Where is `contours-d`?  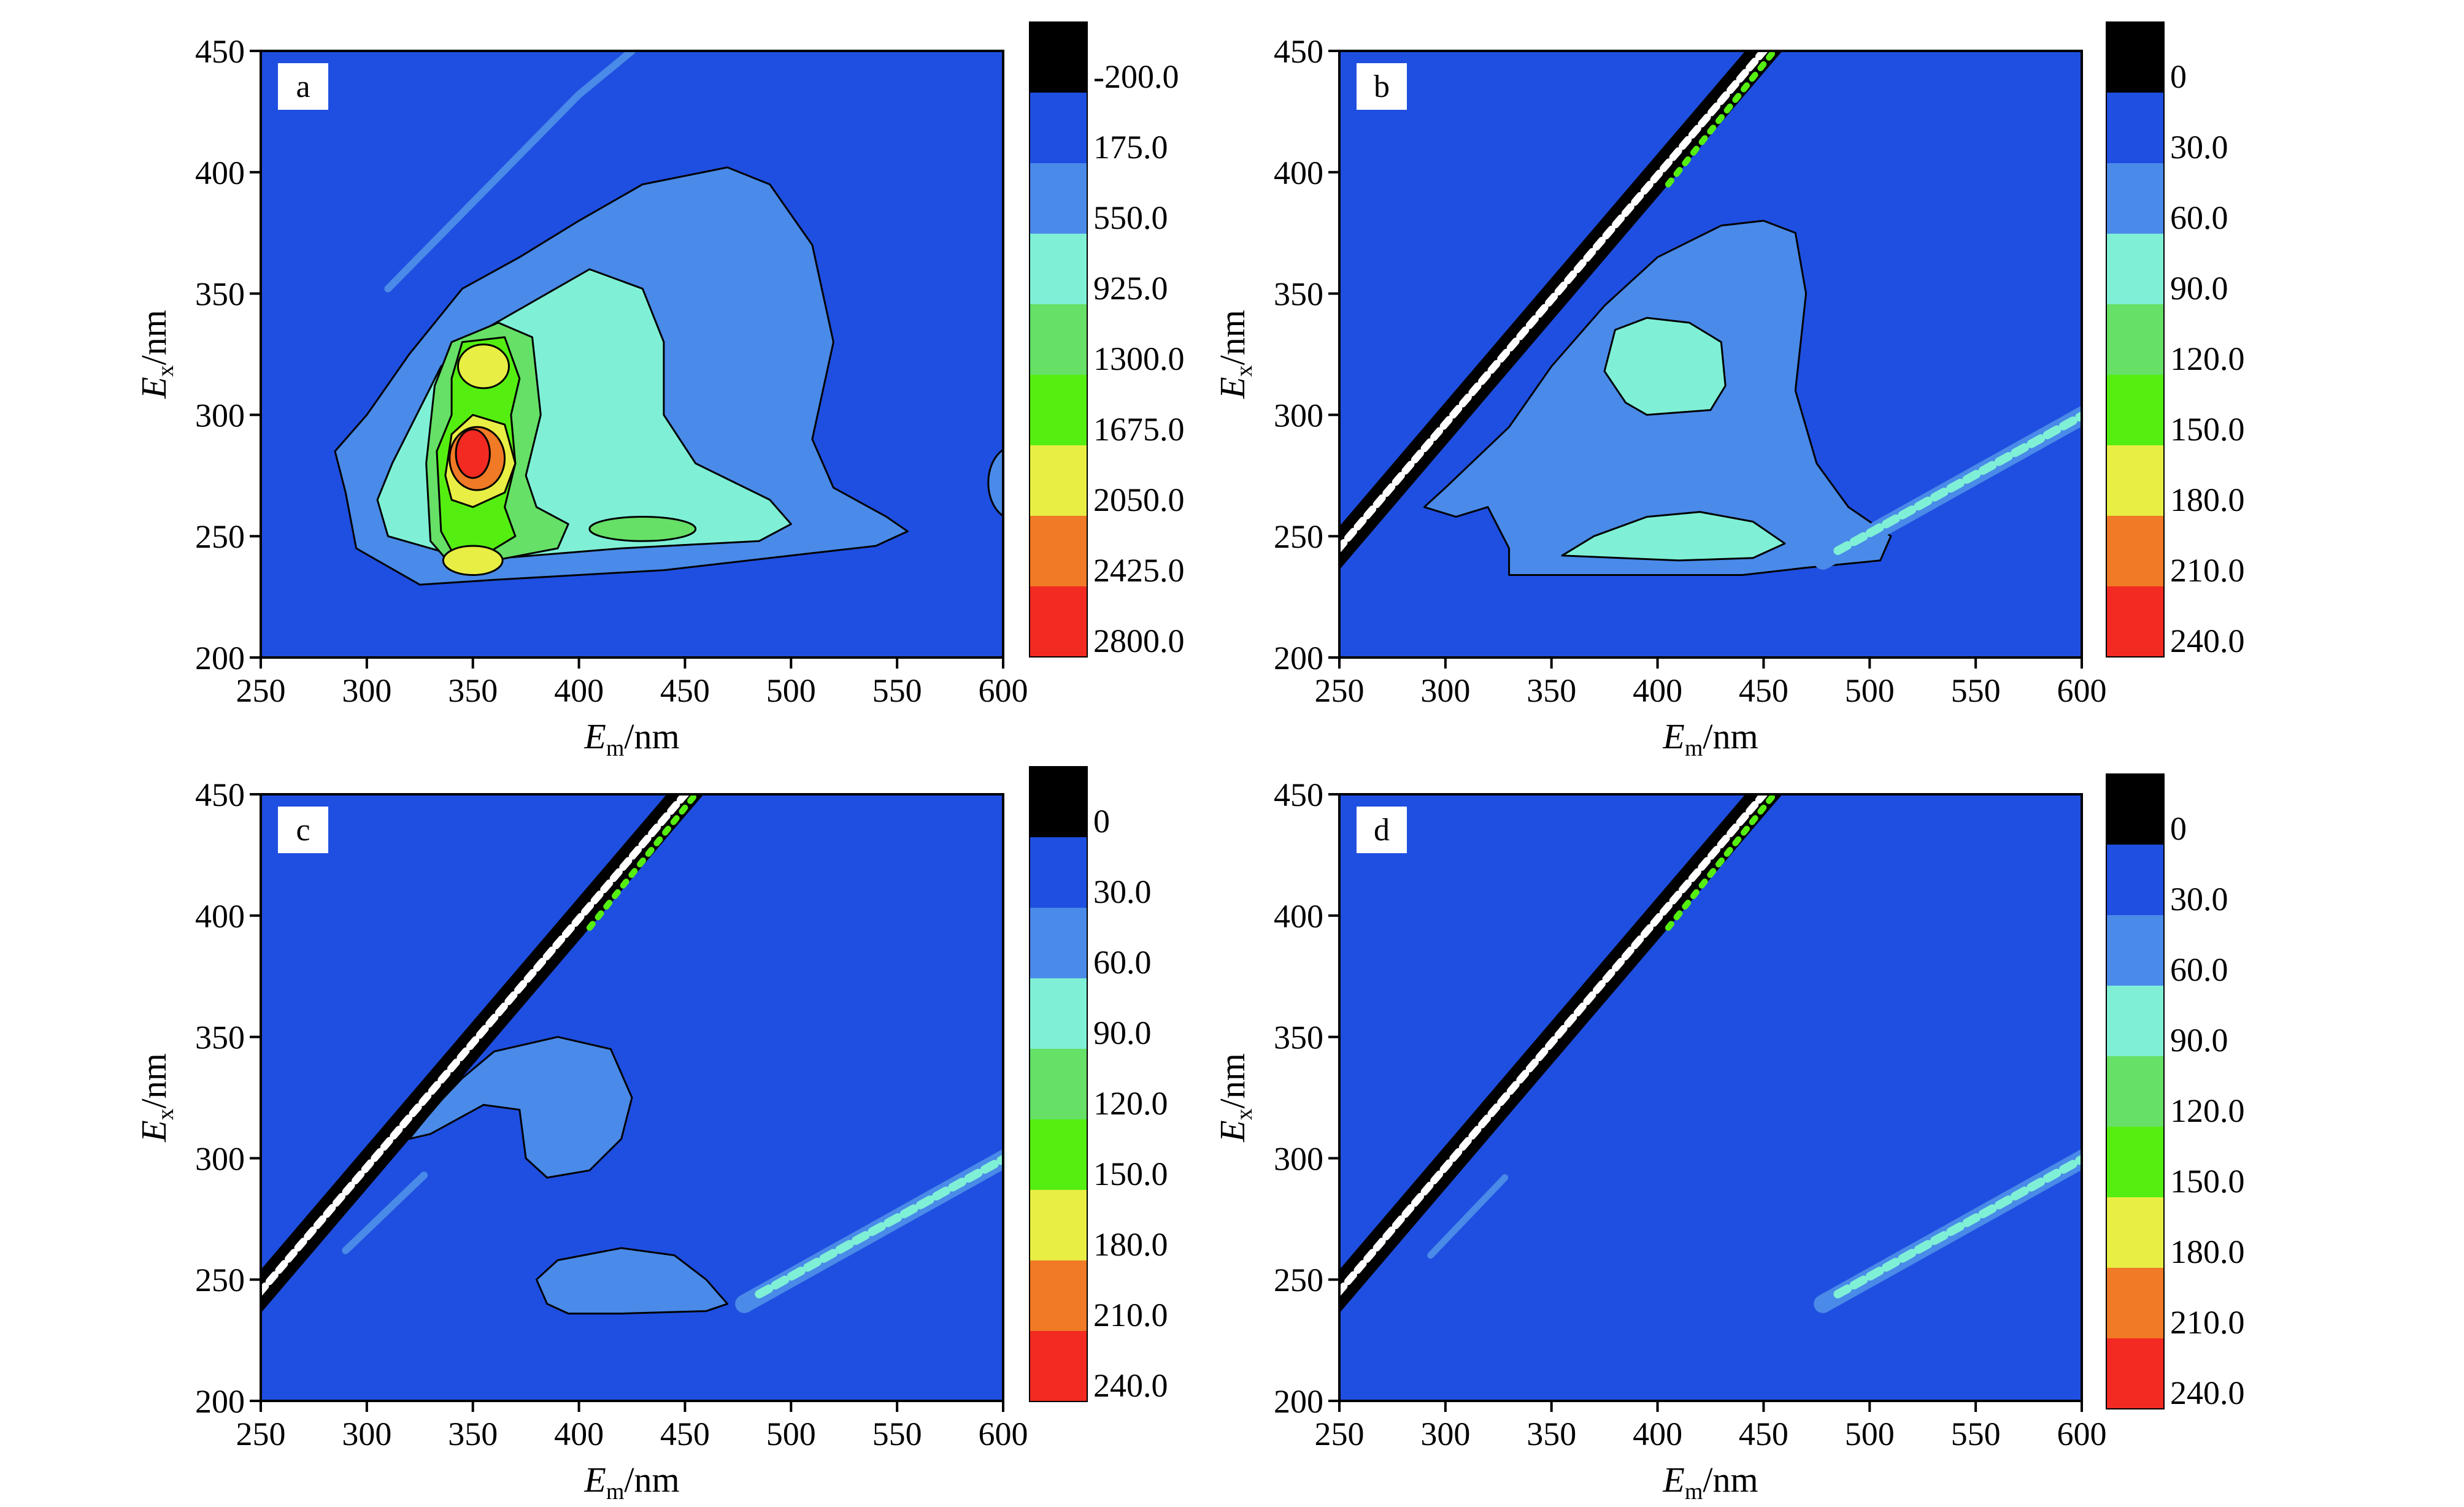 contours-d is located at coordinates (1711, 1053).